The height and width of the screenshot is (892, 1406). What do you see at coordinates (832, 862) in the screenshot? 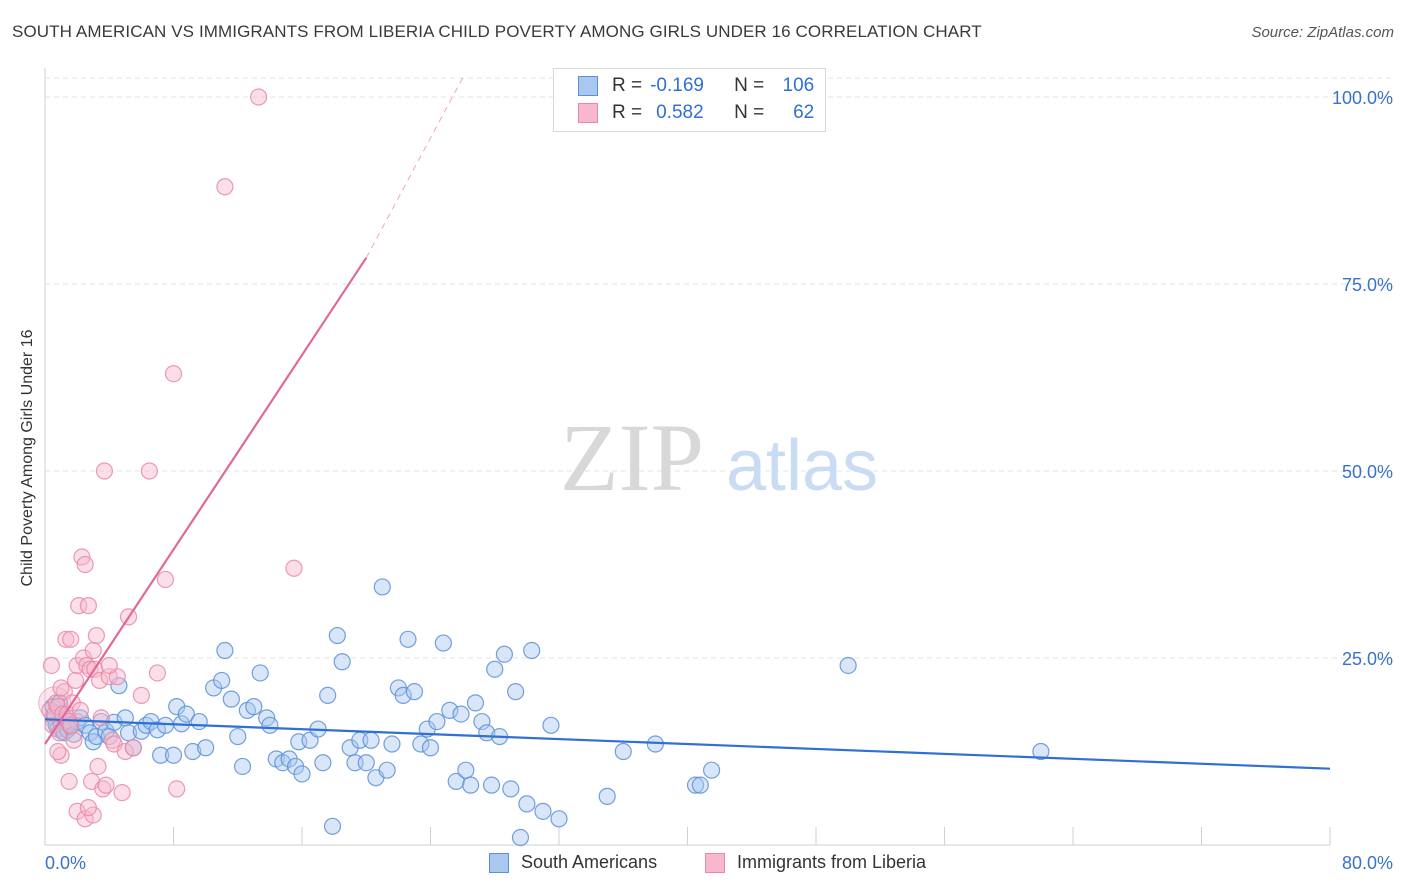
I see `legend-label-liberia: Immigrants from Liberia` at bounding box center [832, 862].